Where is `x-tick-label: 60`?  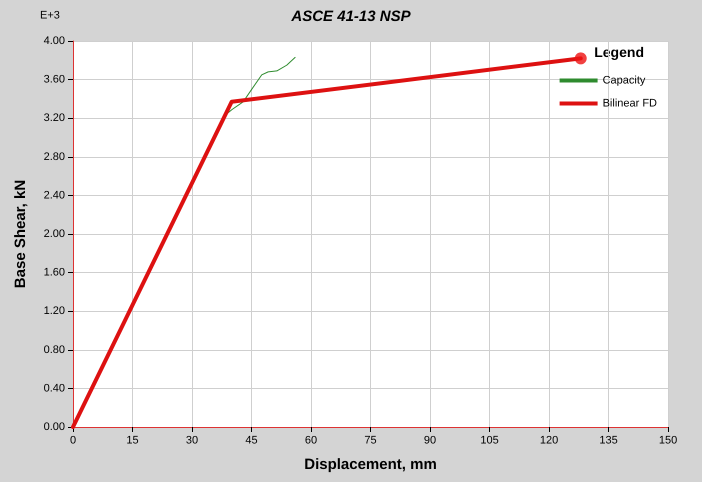 x-tick-label: 60 is located at coordinates (311, 440).